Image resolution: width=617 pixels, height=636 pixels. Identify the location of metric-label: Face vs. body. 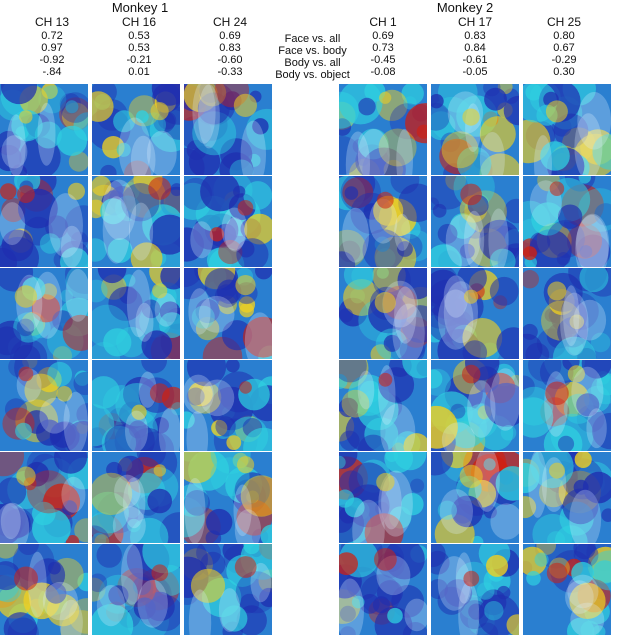
(312, 51).